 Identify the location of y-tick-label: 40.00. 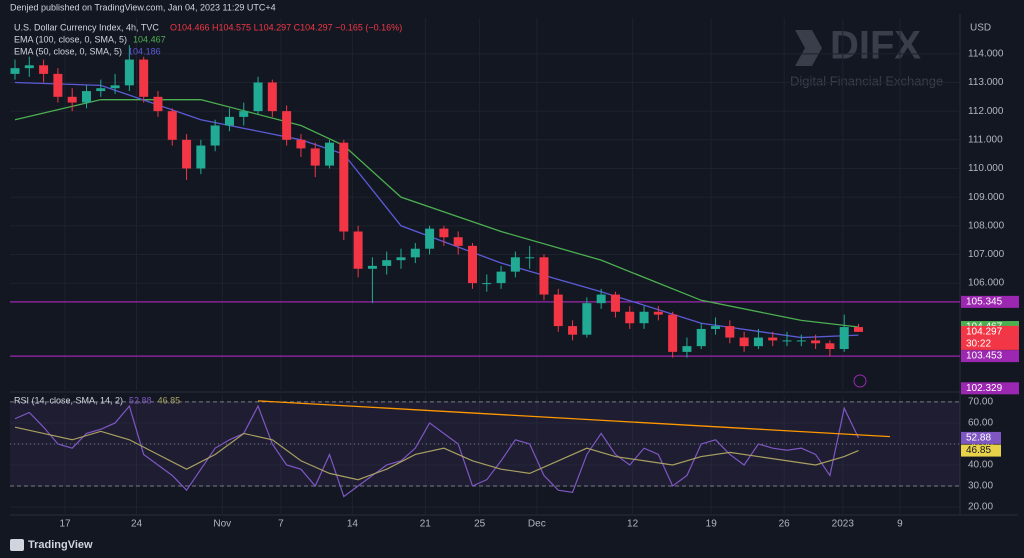
(980, 465).